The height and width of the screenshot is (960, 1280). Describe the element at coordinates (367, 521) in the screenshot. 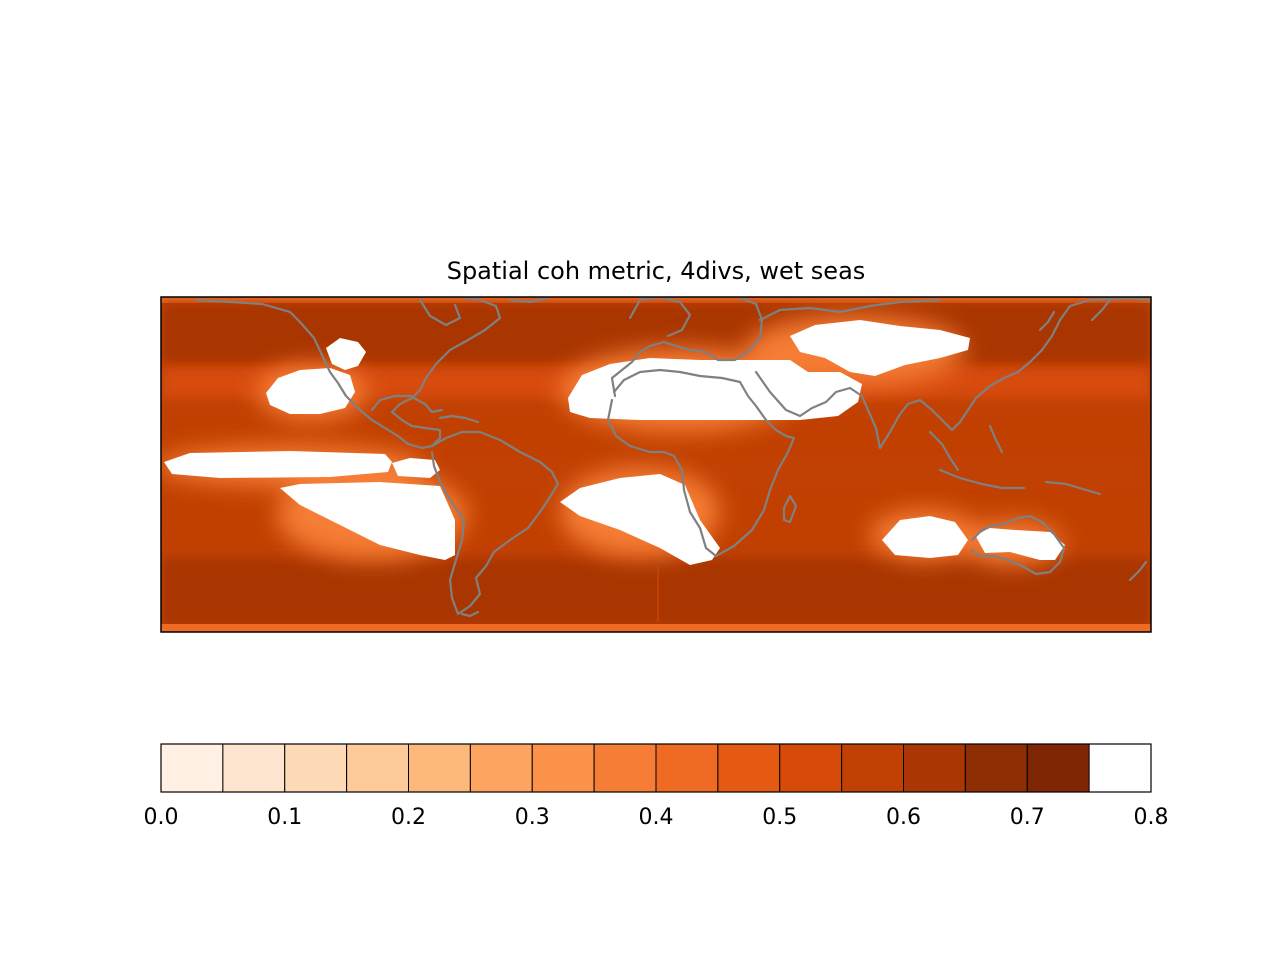

I see `patch-southeast-pacific` at that location.